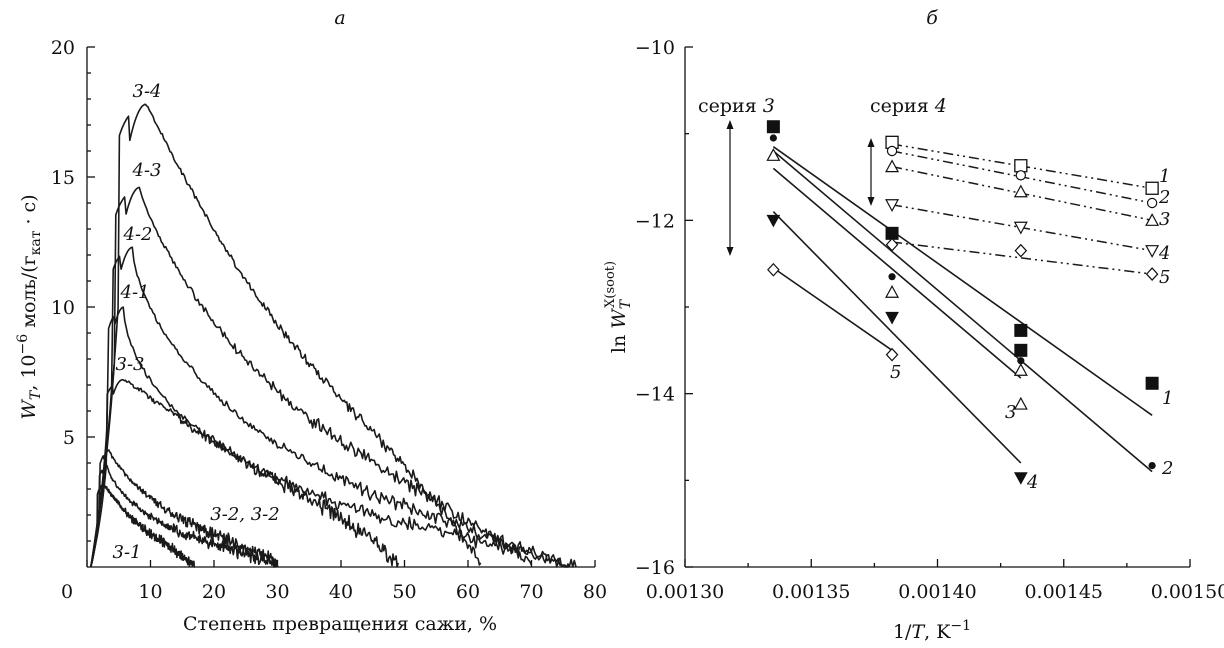  Describe the element at coordinates (1187, 592) in the screenshot. I see `panel-b-x-tick-label: 0.00150` at that location.